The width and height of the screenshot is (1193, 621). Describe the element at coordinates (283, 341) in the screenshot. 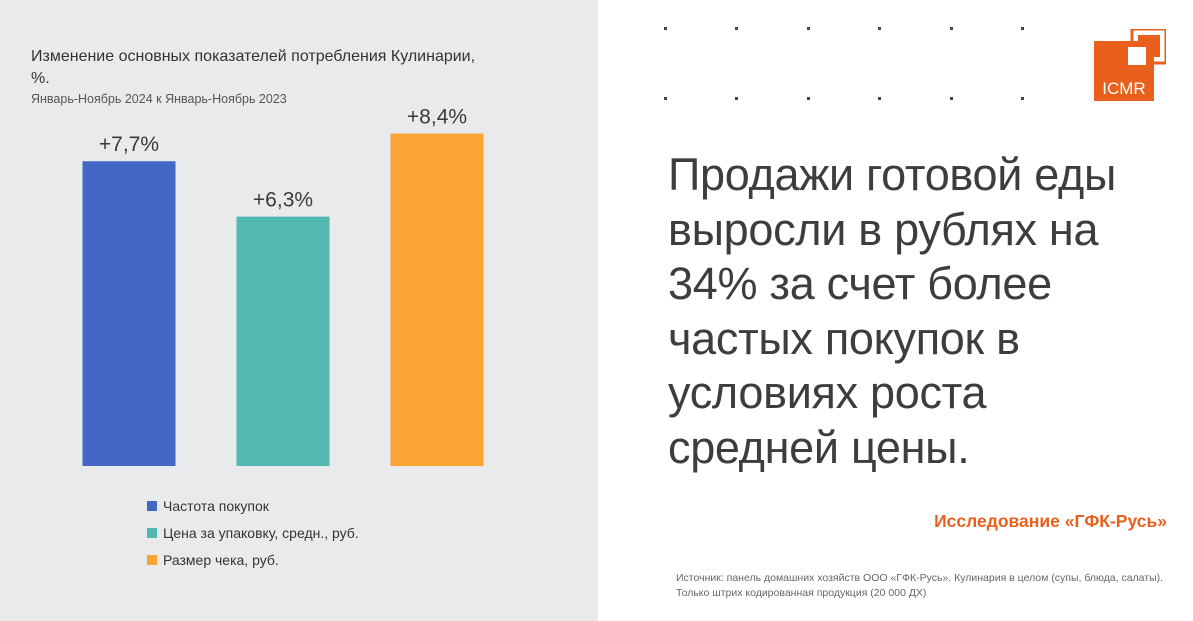

I see `bar-price` at that location.